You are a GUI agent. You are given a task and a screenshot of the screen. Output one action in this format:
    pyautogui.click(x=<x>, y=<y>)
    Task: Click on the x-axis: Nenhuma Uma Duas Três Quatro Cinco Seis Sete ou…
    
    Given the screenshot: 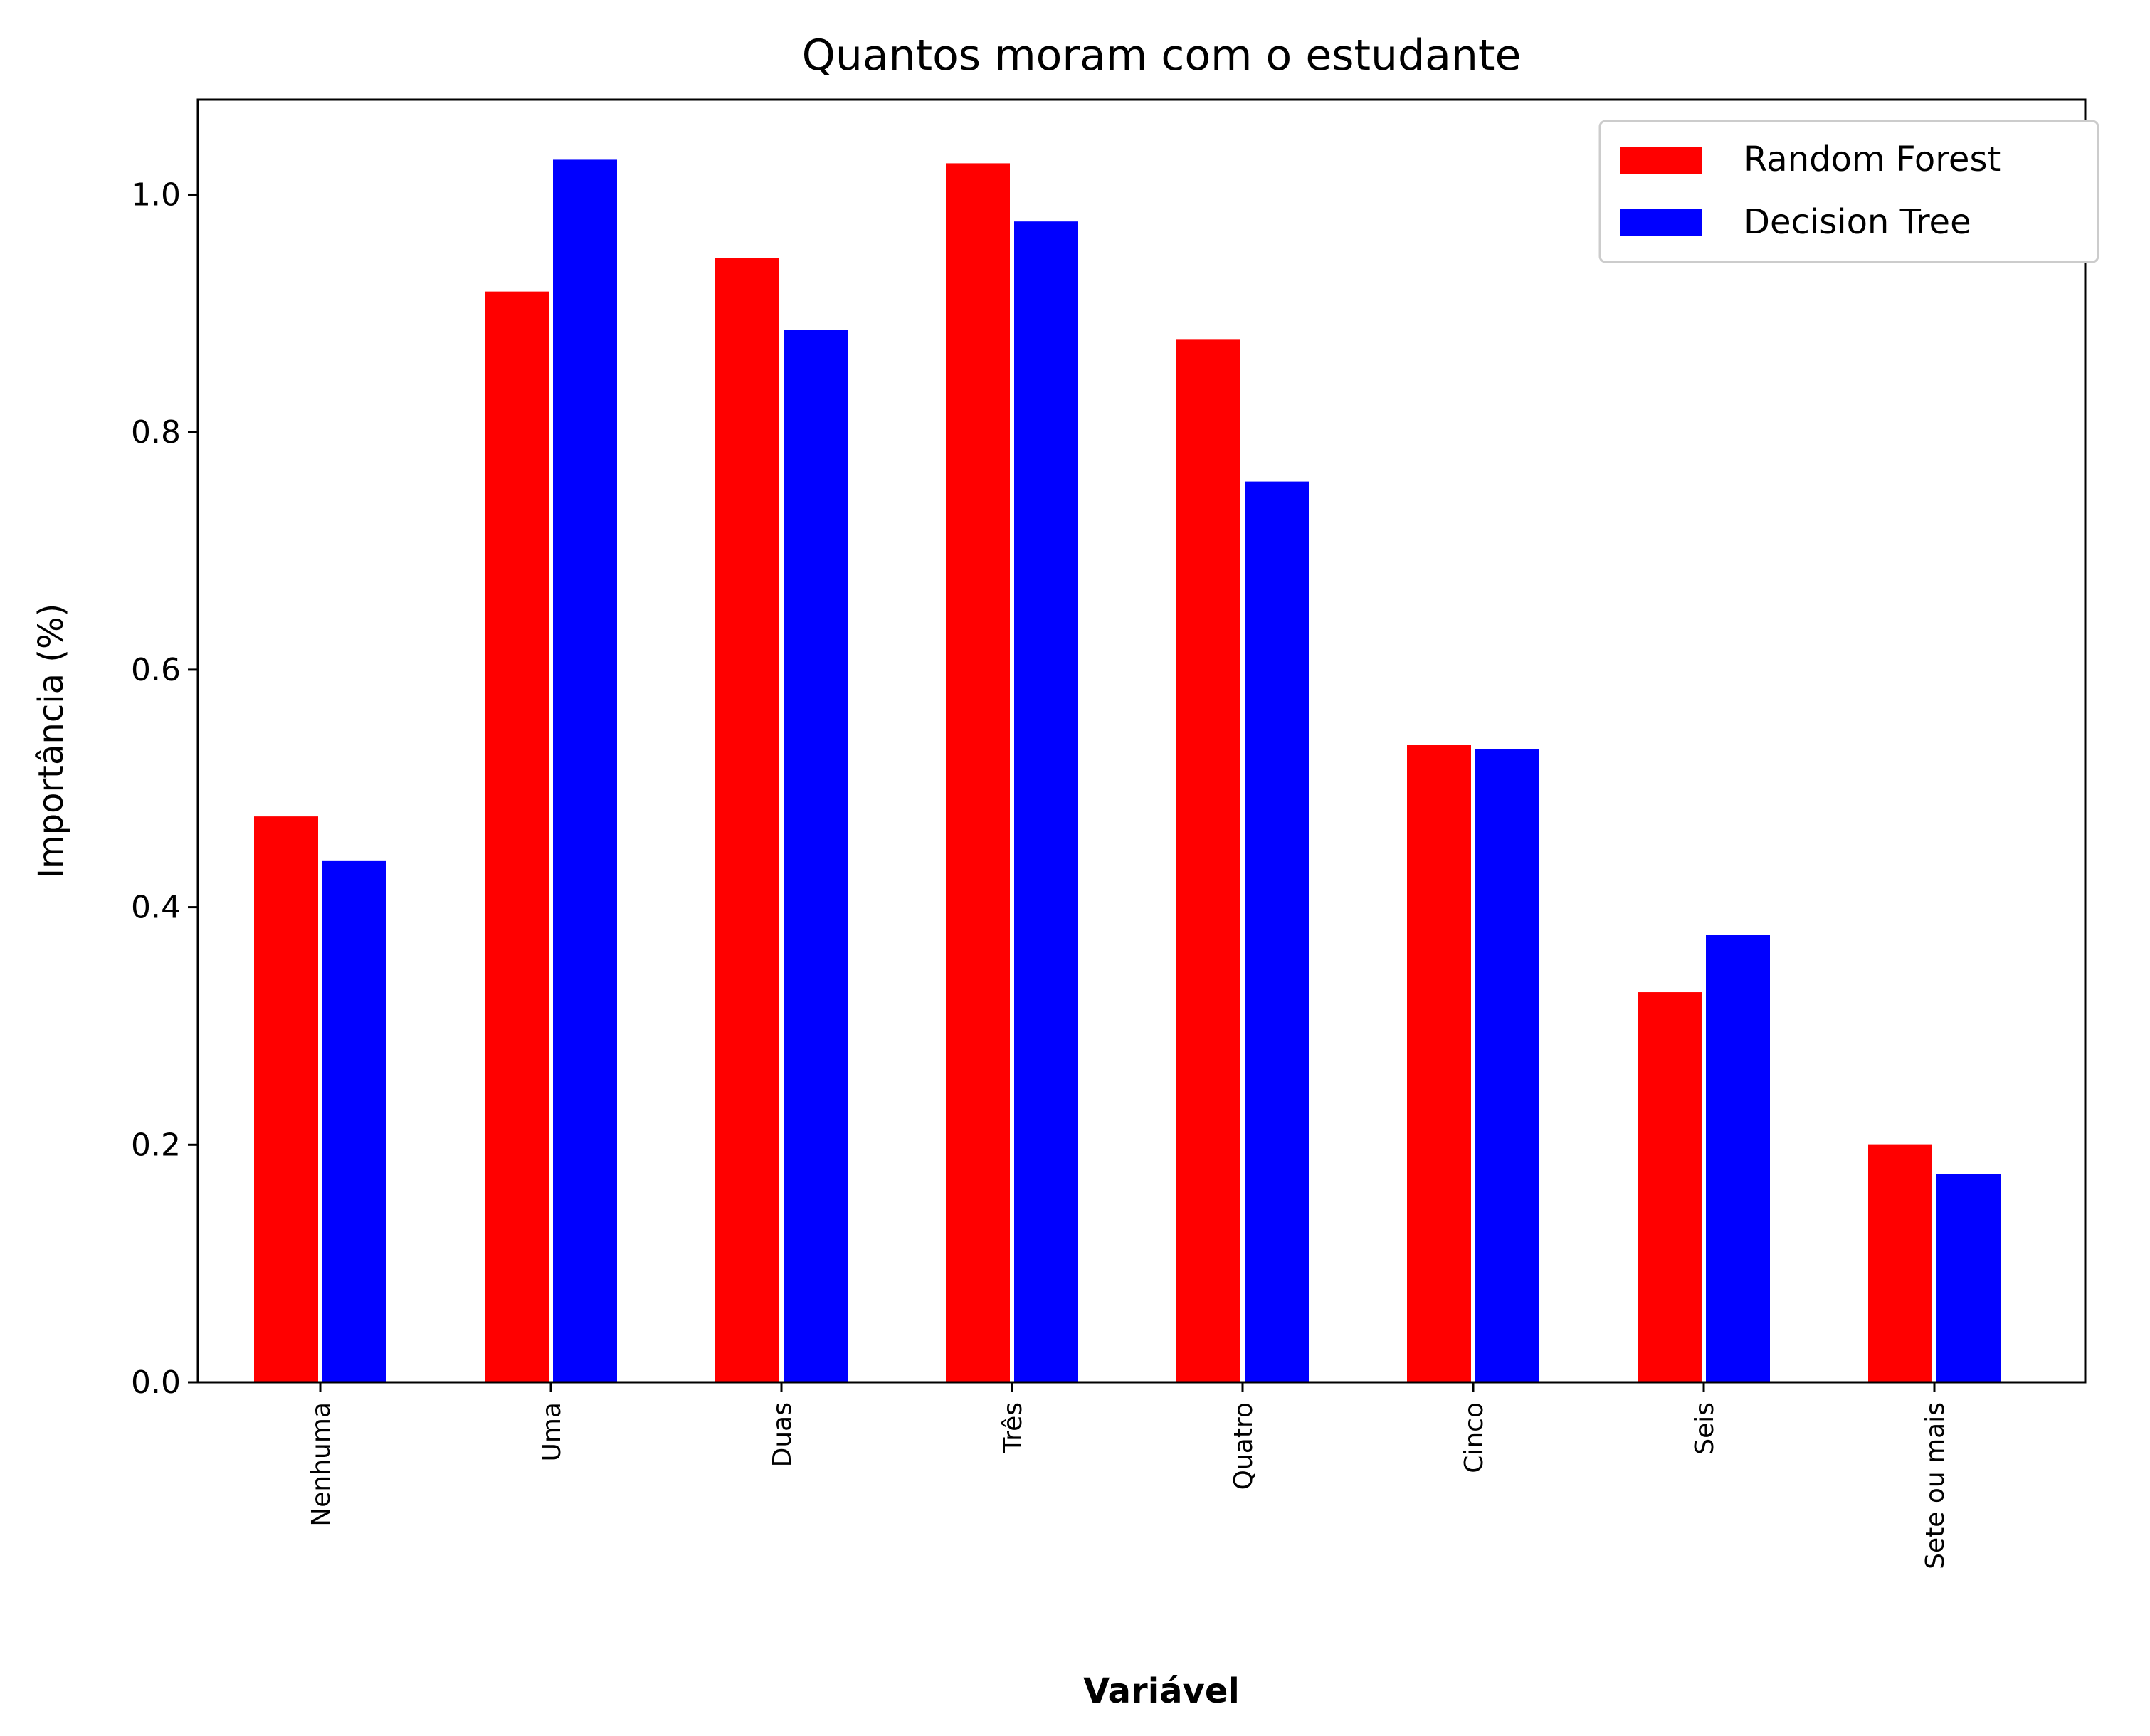 What is the action you would take?
    pyautogui.click(x=1128, y=1476)
    